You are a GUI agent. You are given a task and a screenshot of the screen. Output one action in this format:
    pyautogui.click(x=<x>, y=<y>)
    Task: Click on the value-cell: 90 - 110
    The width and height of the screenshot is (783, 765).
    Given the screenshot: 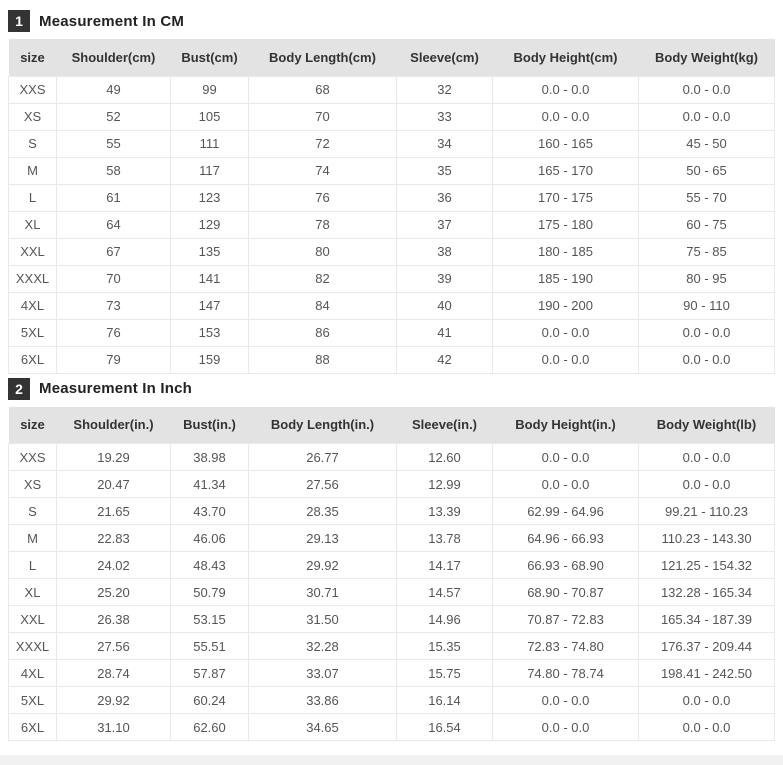 What is the action you would take?
    pyautogui.click(x=706, y=305)
    